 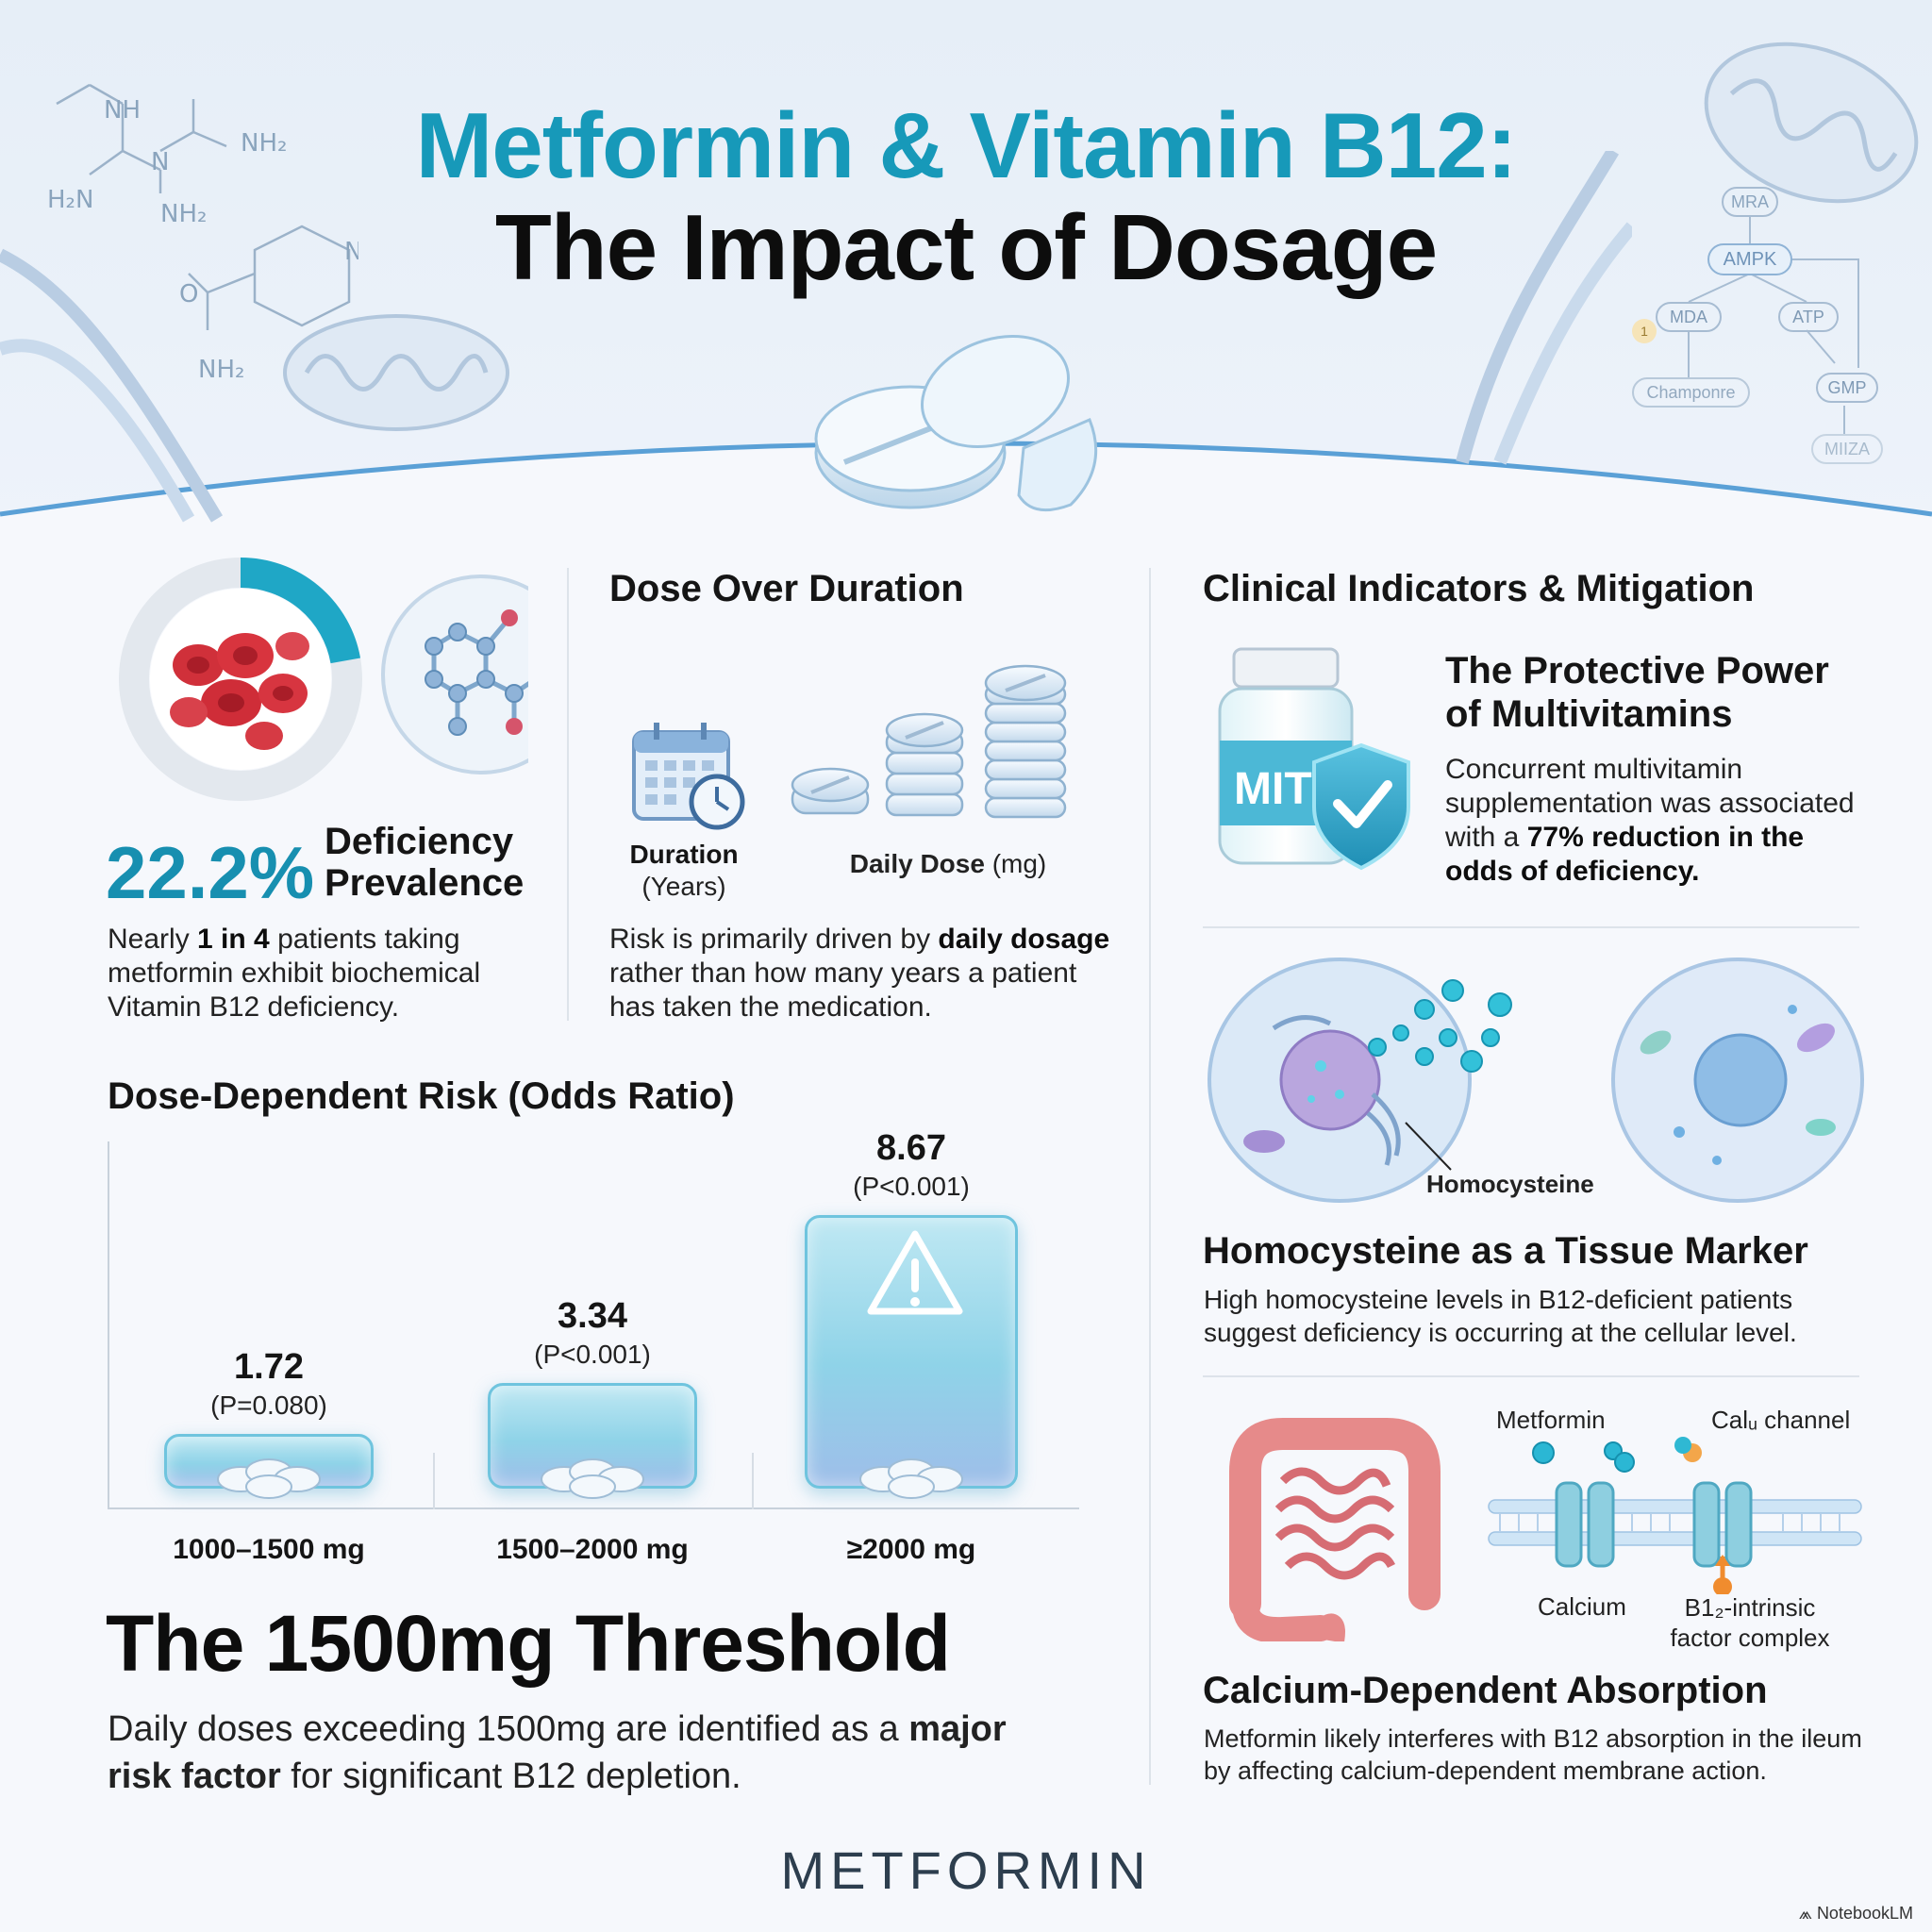 What do you see at coordinates (1847, 388) in the screenshot?
I see `pathway-node-gmp: GMP` at bounding box center [1847, 388].